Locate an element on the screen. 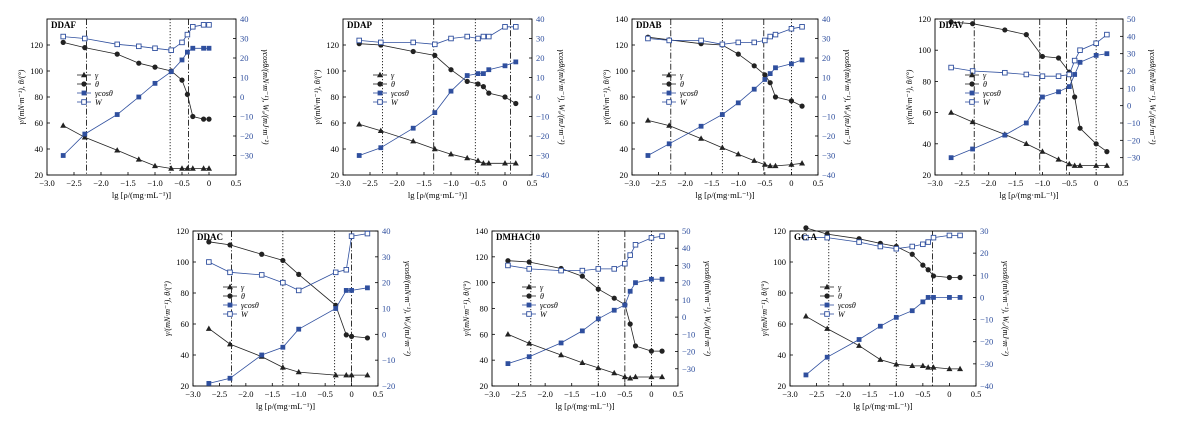 The image size is (1190, 423). x-tick-label: 0.5 is located at coordinates (818, 183).